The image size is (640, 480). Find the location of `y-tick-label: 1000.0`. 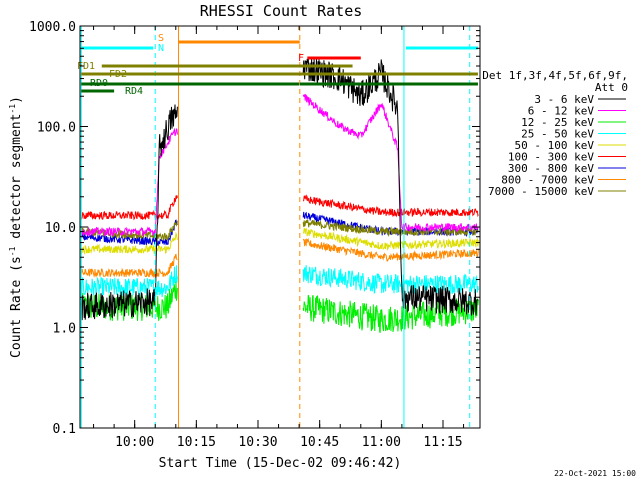

y-tick-label: 1000.0 is located at coordinates (52, 27).